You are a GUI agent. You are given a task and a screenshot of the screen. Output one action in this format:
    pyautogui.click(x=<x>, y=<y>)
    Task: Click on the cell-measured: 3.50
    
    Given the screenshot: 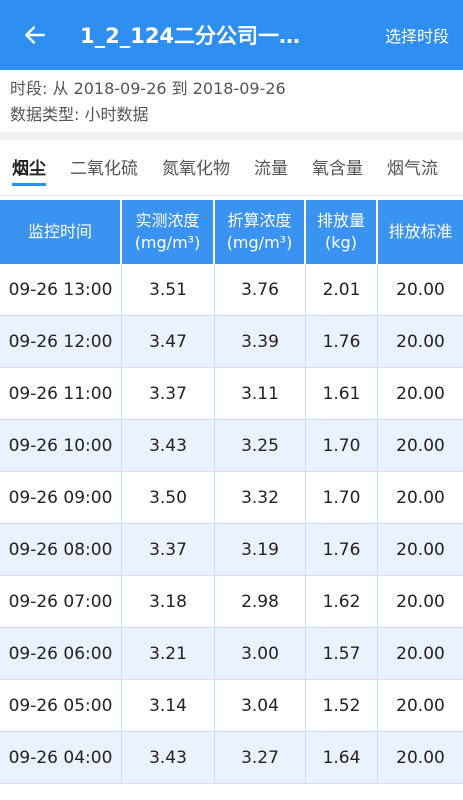 What is the action you would take?
    pyautogui.click(x=168, y=497)
    